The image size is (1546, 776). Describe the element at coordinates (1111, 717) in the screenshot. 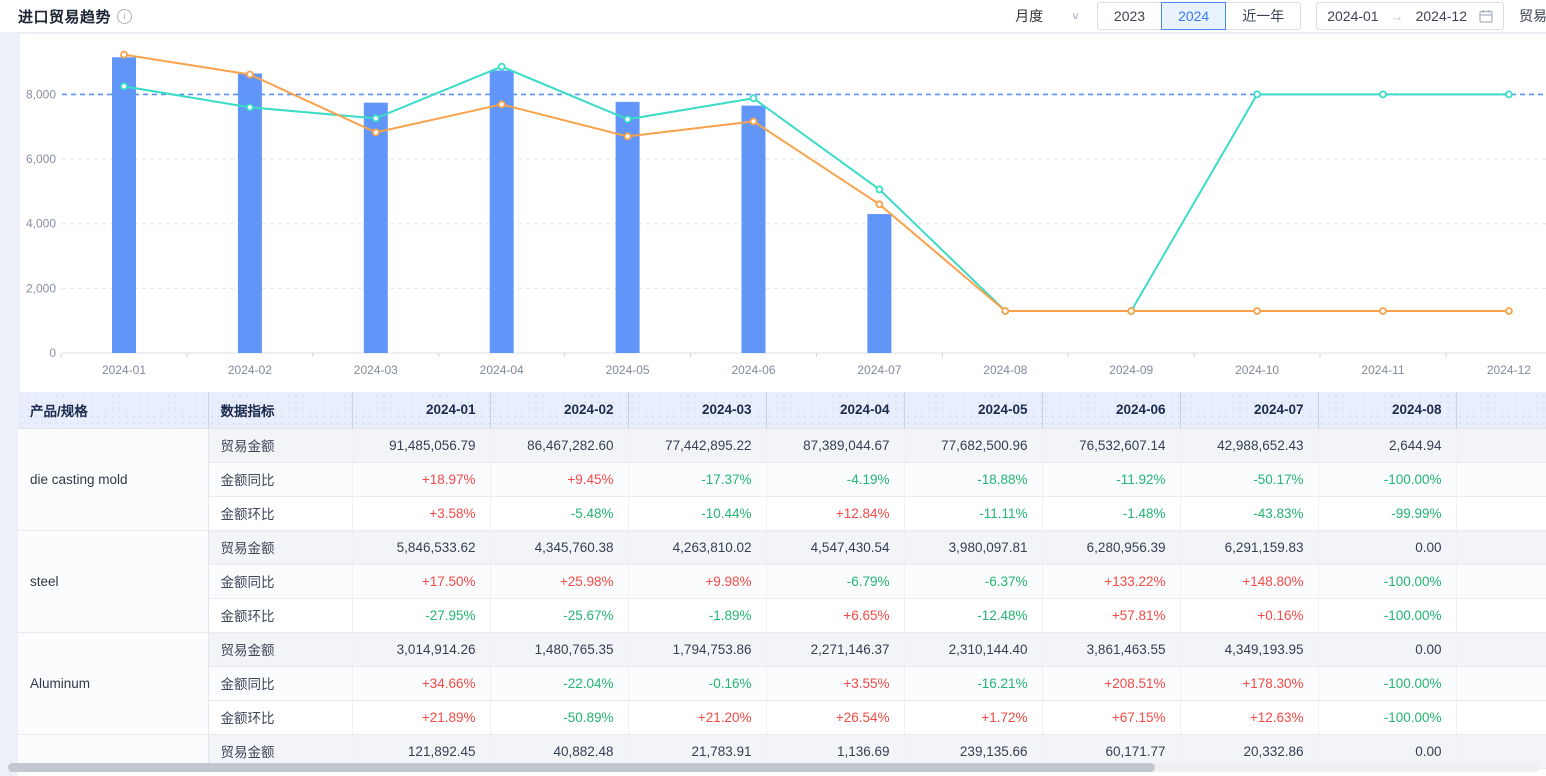

I see `value-cell: +67.15%` at that location.